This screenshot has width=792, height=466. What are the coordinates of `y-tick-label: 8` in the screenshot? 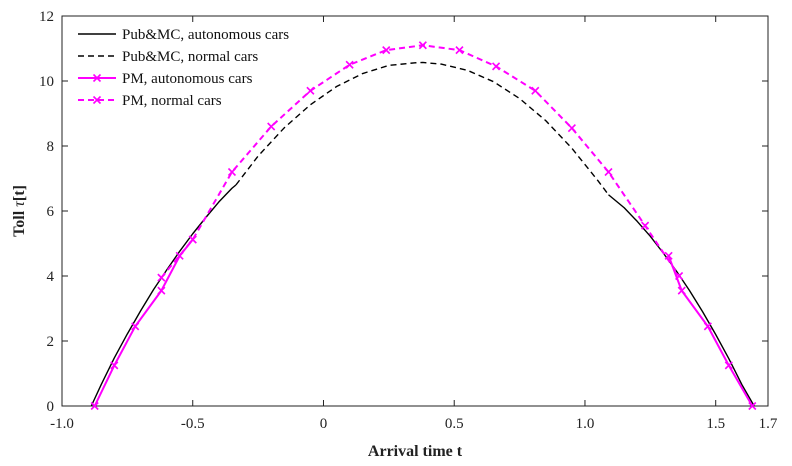 It's located at (51, 147).